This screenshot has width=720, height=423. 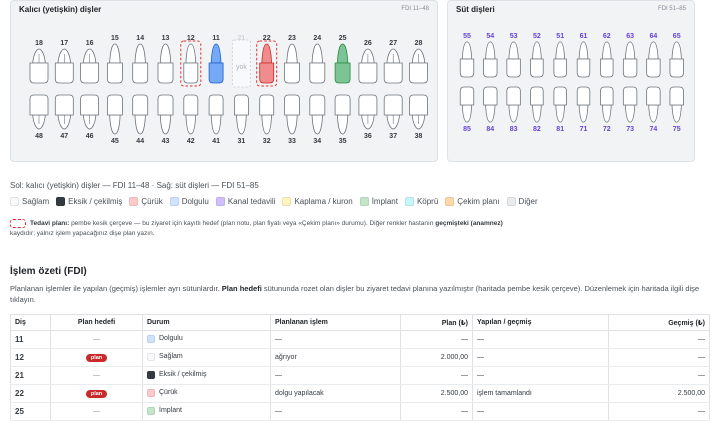 What do you see at coordinates (206, 411) in the screenshot?
I see `cell-status: İmplant` at bounding box center [206, 411].